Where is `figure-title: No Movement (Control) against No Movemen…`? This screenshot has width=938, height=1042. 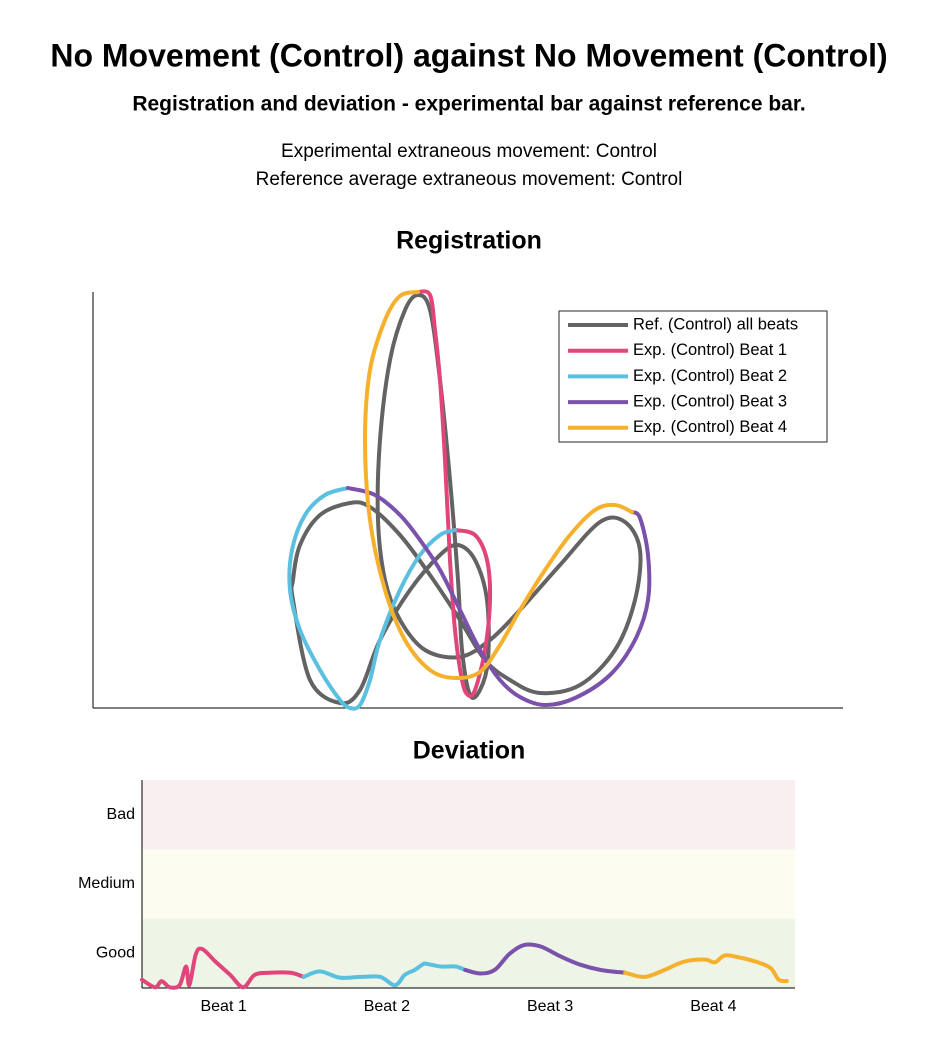
figure-title: No Movement (Control) against No Movemen… is located at coordinates (468, 55).